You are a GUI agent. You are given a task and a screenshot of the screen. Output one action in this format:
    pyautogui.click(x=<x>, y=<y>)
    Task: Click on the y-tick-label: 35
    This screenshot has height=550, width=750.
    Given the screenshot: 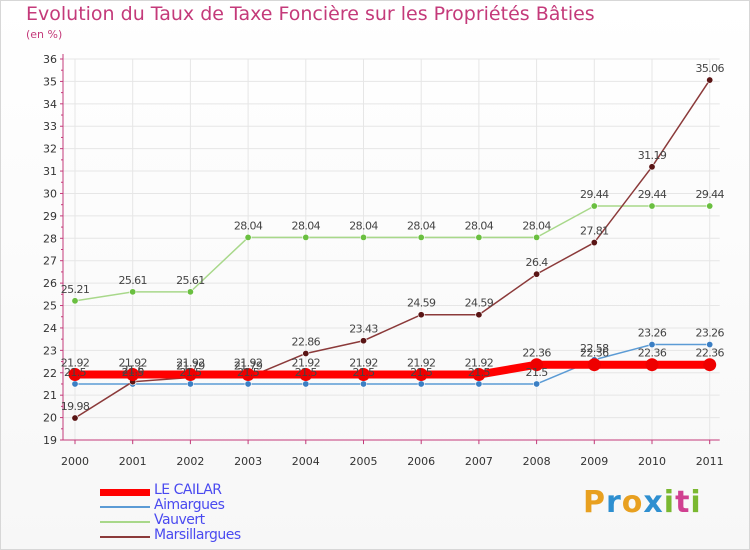 What is the action you would take?
    pyautogui.click(x=50, y=81)
    